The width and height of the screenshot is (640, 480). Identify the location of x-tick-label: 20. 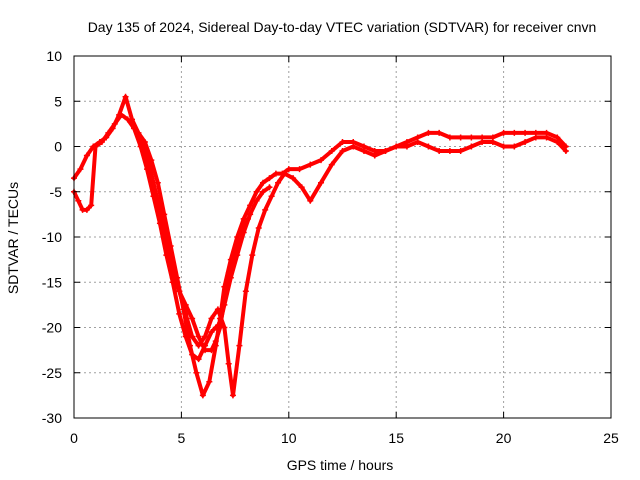
(504, 438).